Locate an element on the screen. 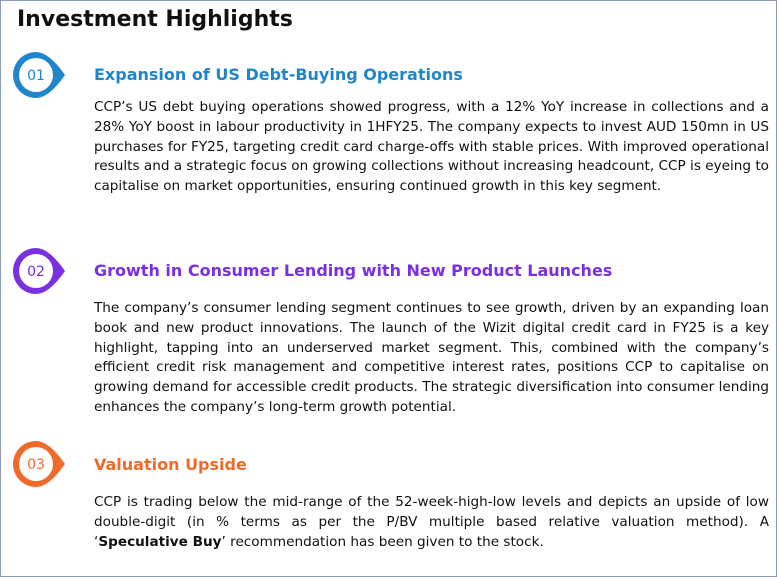  badge-icon: 01 is located at coordinates (39, 75).